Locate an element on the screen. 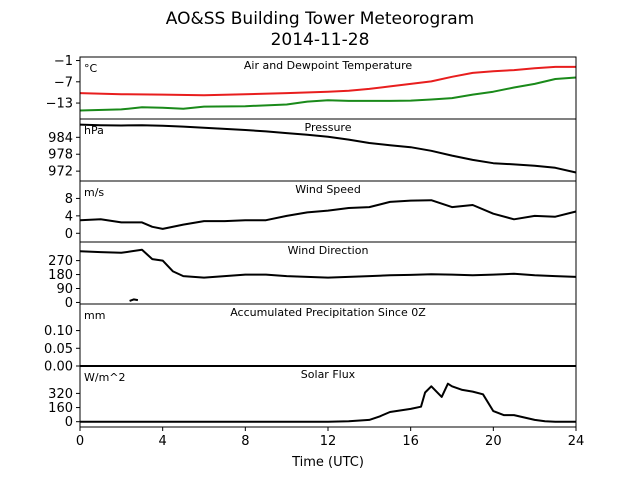 The width and height of the screenshot is (640, 484). y-tick-label-temp-1: −7 is located at coordinates (63, 82).